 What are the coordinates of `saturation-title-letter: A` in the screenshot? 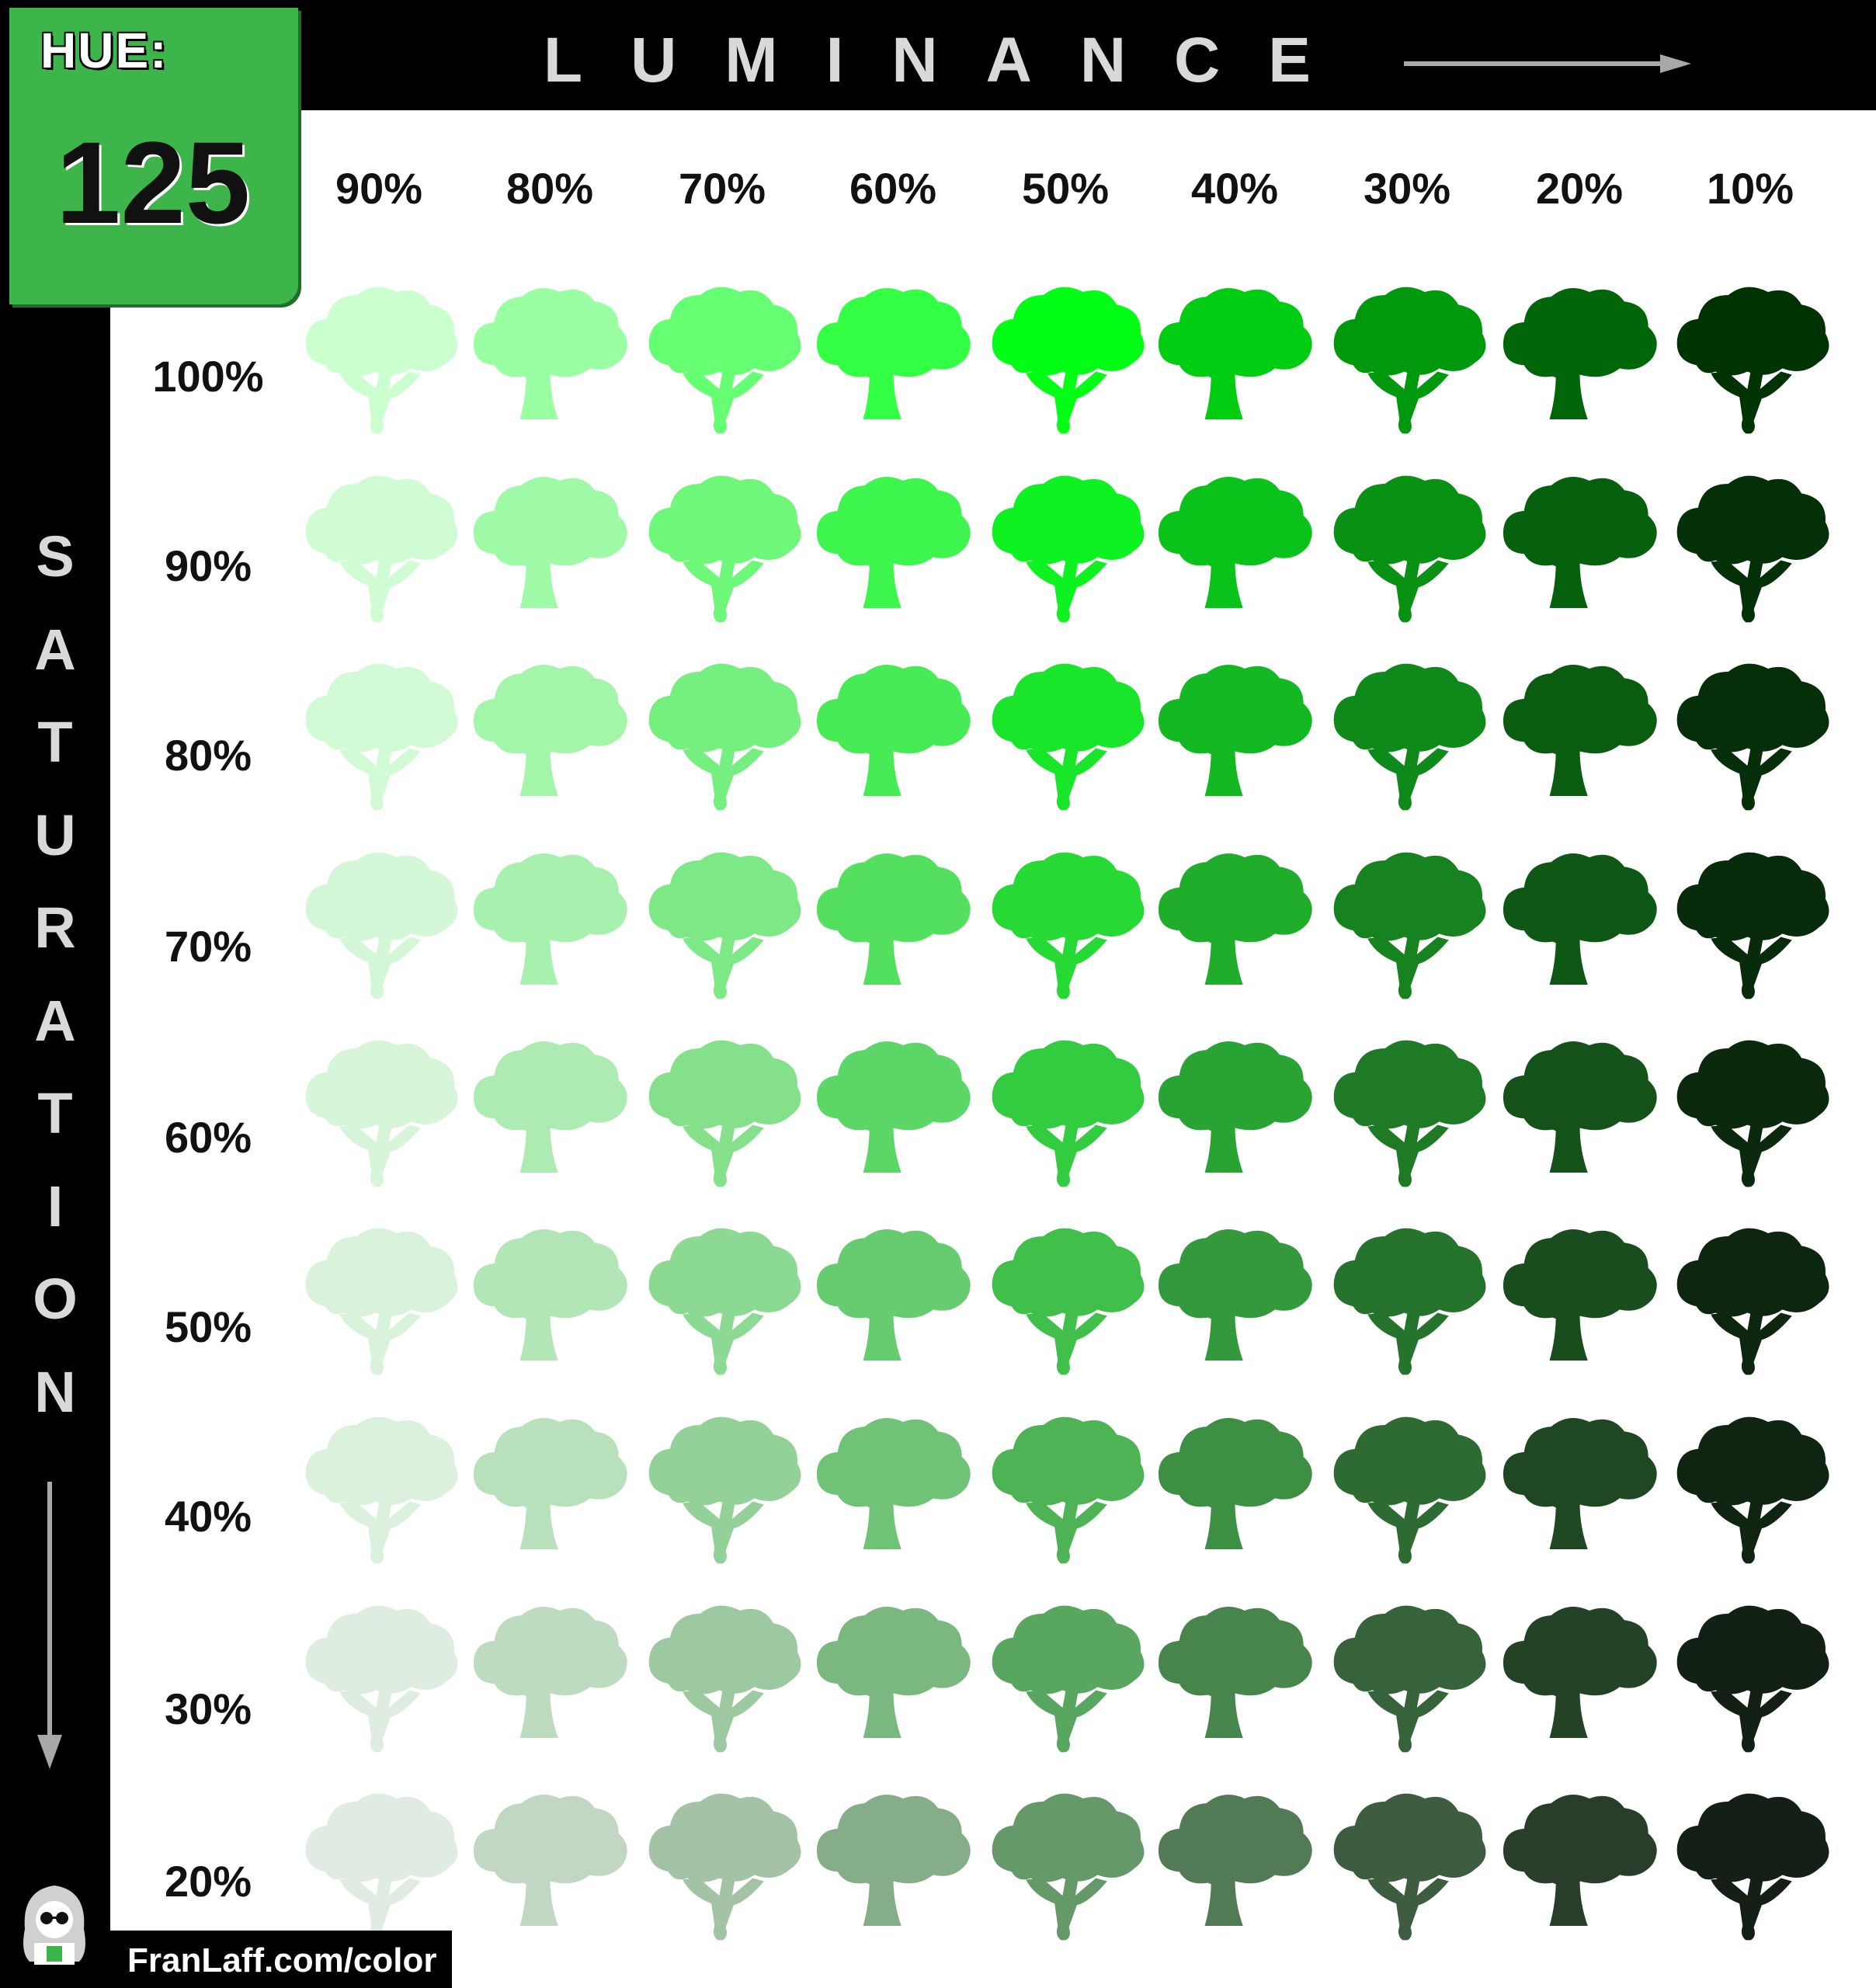 It's located at (55, 649).